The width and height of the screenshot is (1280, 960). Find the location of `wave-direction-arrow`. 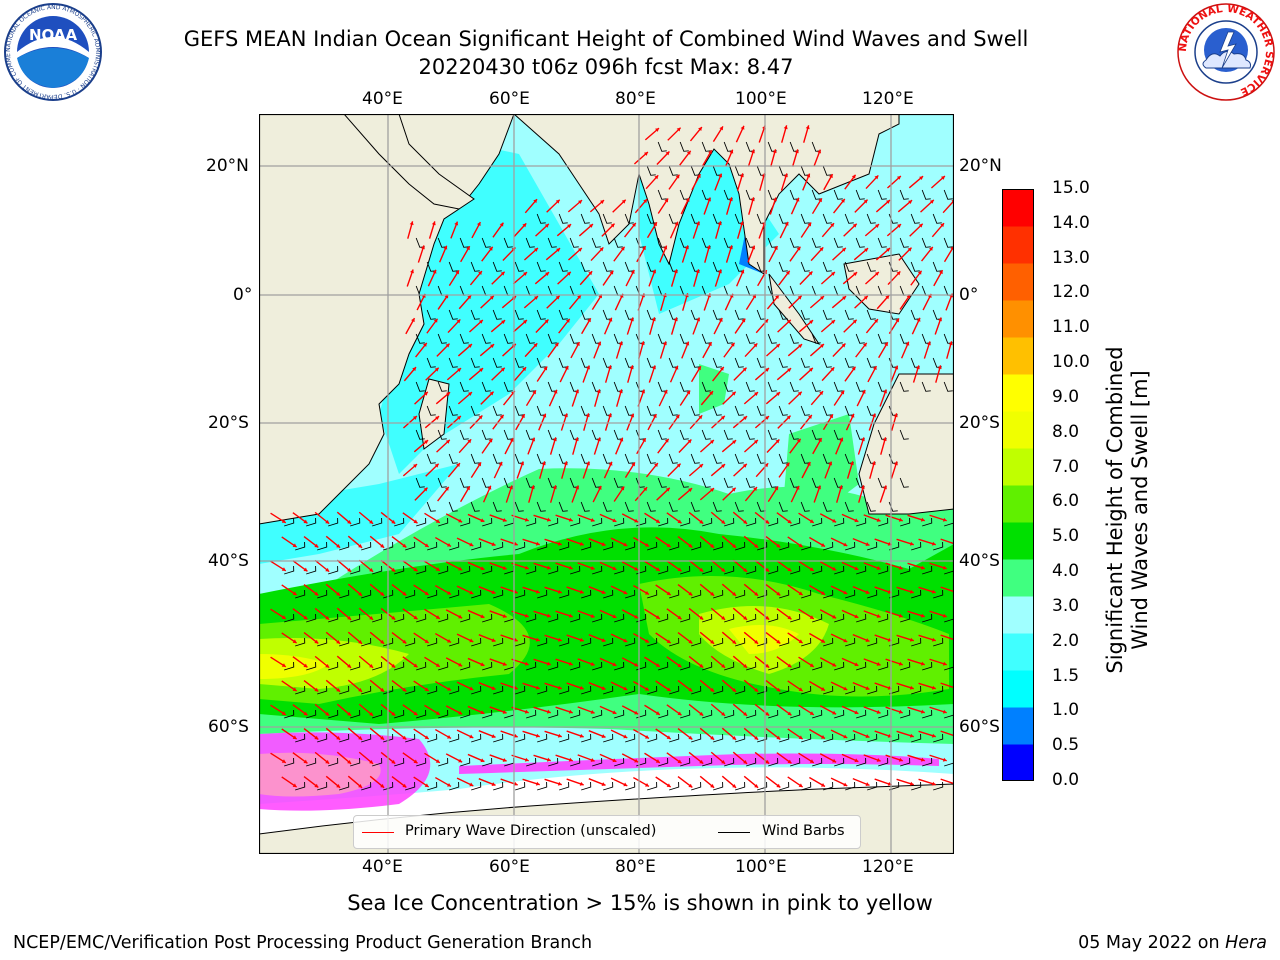

wave-direction-arrow is located at coordinates (947, 781).